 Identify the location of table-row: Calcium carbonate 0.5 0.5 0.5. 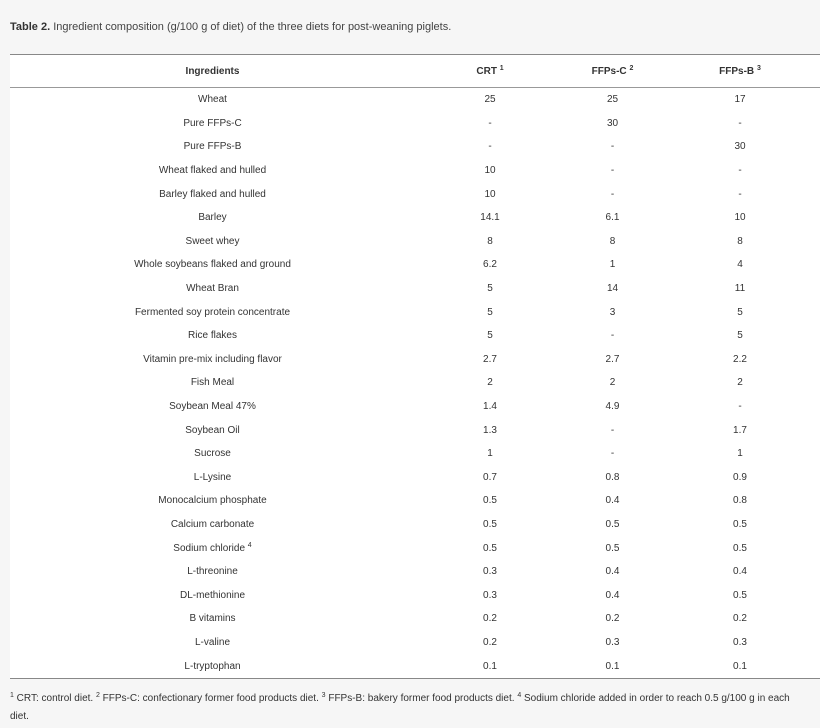
(415, 525).